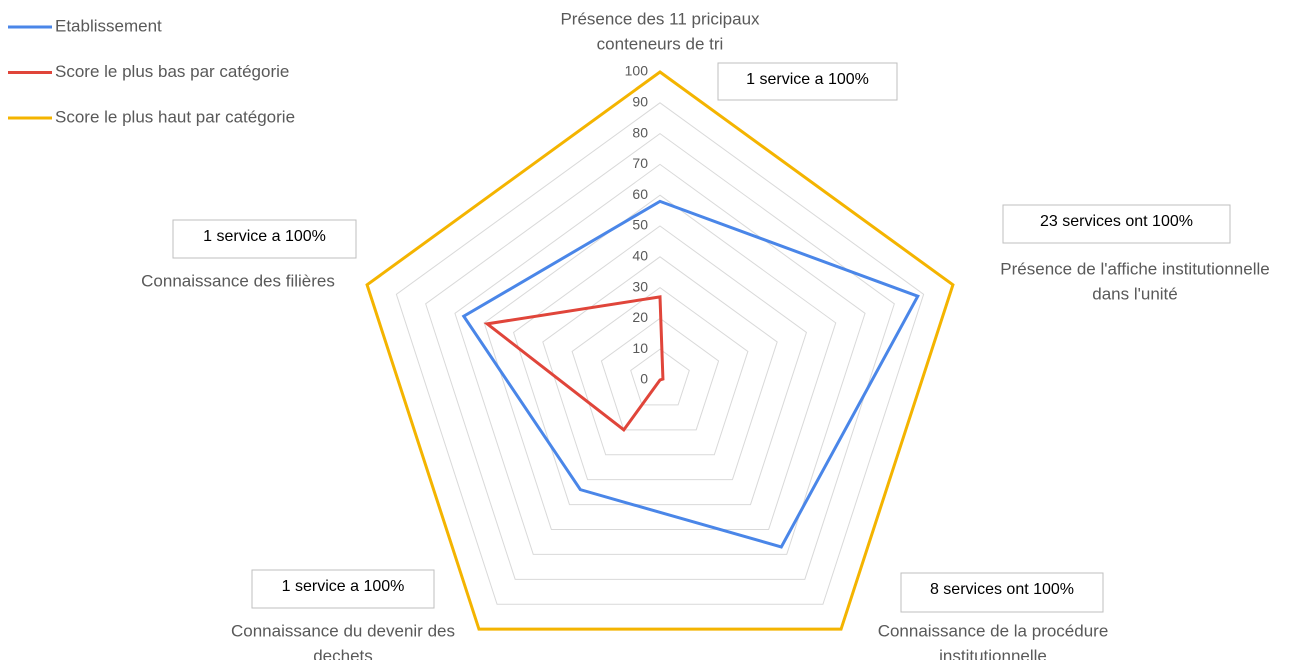 This screenshot has height=660, width=1304. I want to click on legend-label: Etablissement, so click(108, 25).